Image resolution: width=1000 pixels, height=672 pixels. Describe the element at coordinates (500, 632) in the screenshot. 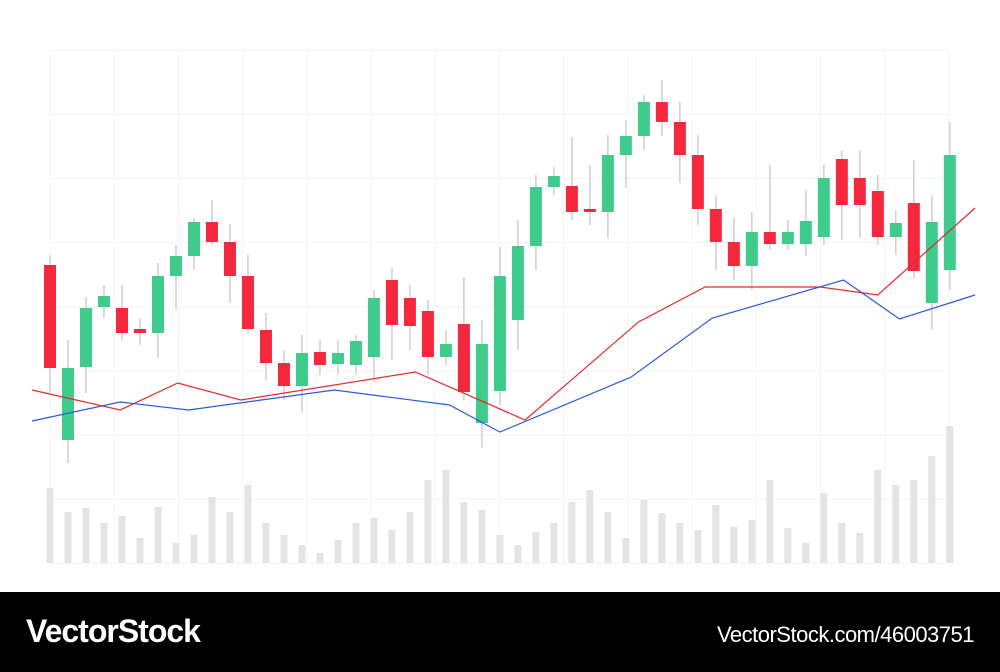

I see `footer-bar` at that location.